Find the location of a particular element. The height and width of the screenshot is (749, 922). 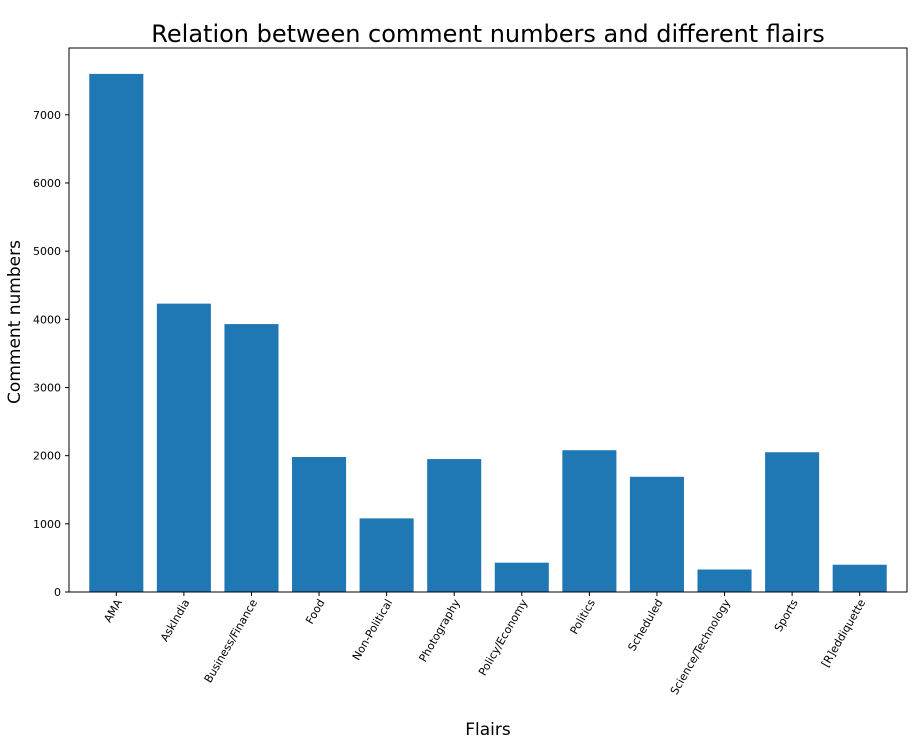

y-tick-label-0: 0 is located at coordinates (57, 592).